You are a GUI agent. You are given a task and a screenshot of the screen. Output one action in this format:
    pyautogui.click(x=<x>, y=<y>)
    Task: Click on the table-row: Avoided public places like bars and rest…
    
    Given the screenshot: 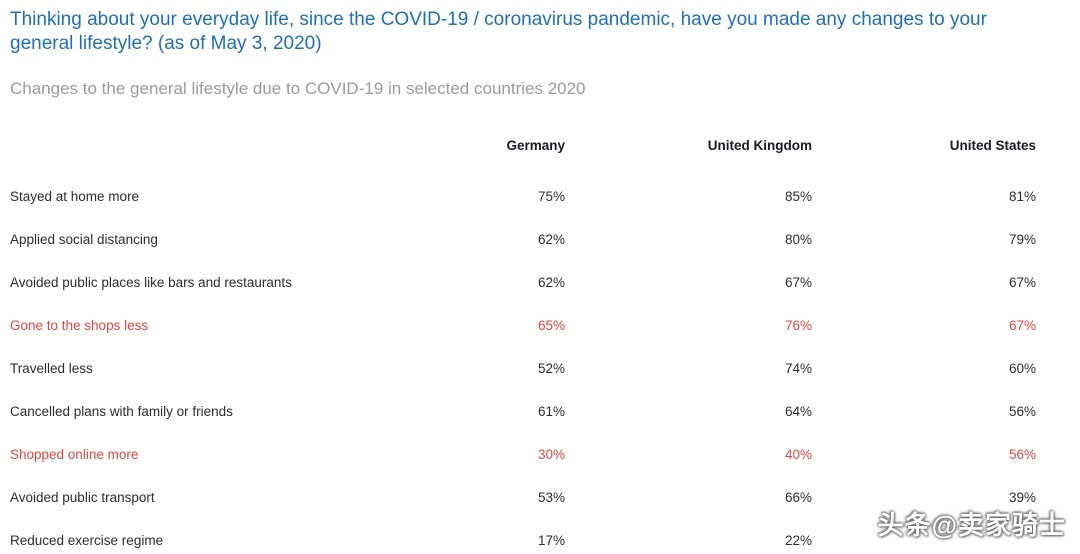 What is the action you would take?
    pyautogui.click(x=523, y=282)
    